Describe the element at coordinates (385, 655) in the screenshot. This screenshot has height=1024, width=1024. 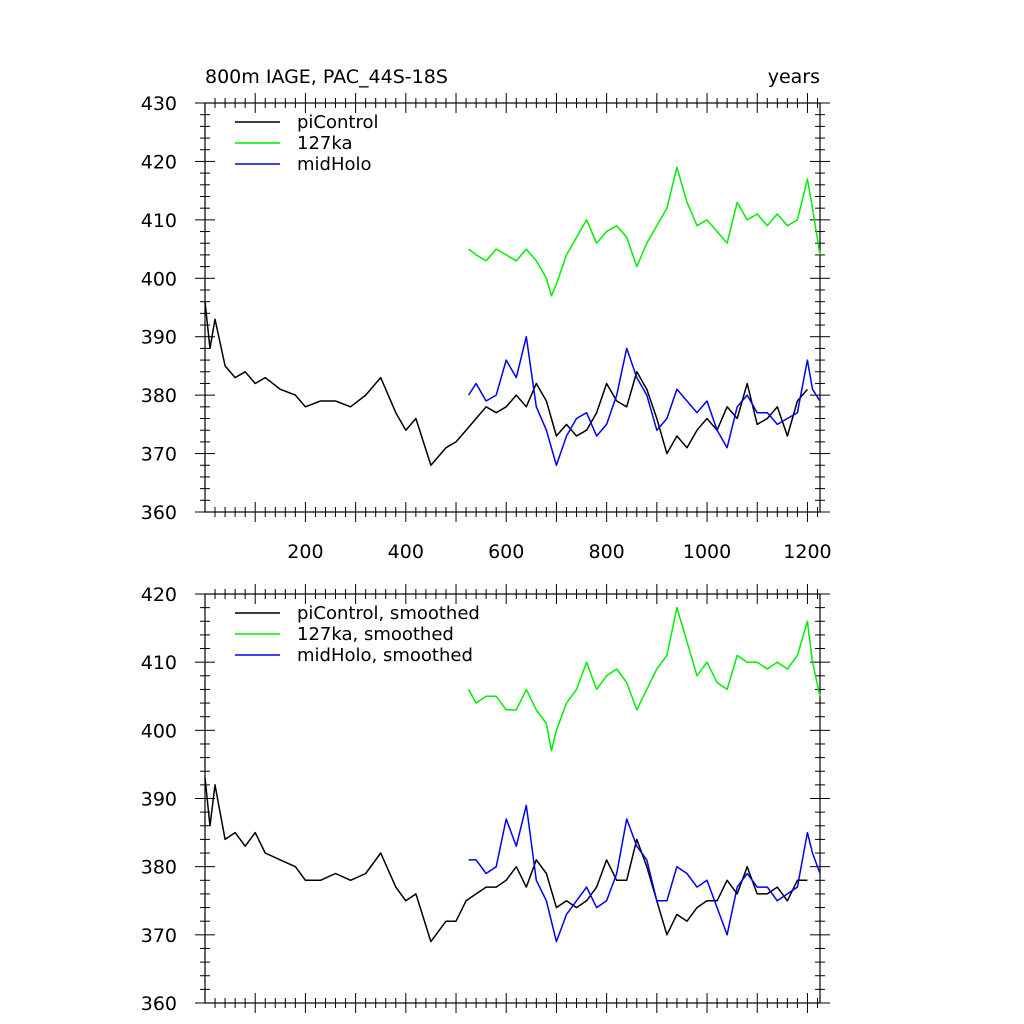
I see `legend-label: midHolo, smoothed` at that location.